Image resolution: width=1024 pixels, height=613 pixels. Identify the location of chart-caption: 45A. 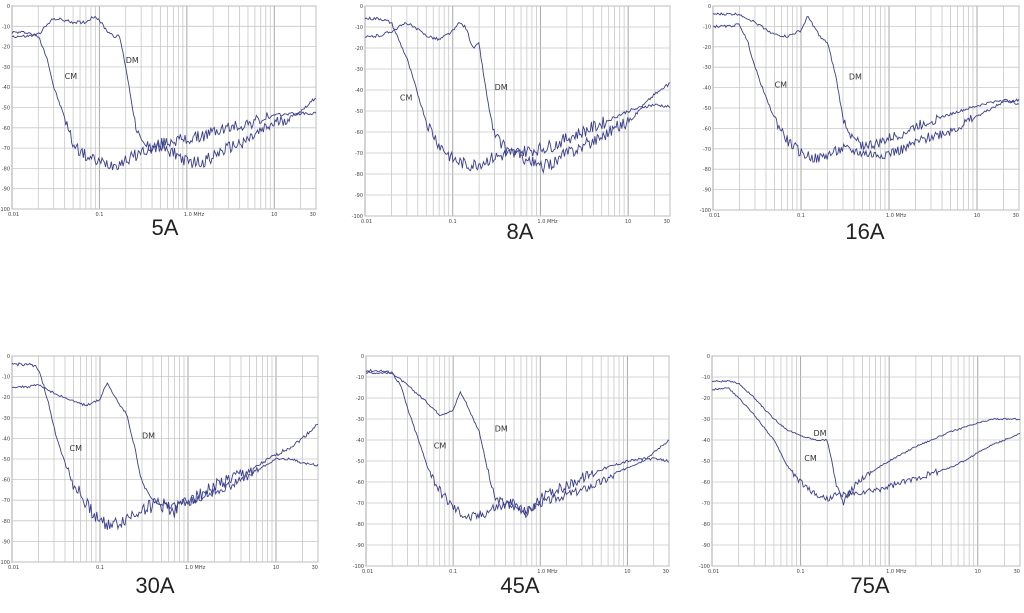
(520, 585).